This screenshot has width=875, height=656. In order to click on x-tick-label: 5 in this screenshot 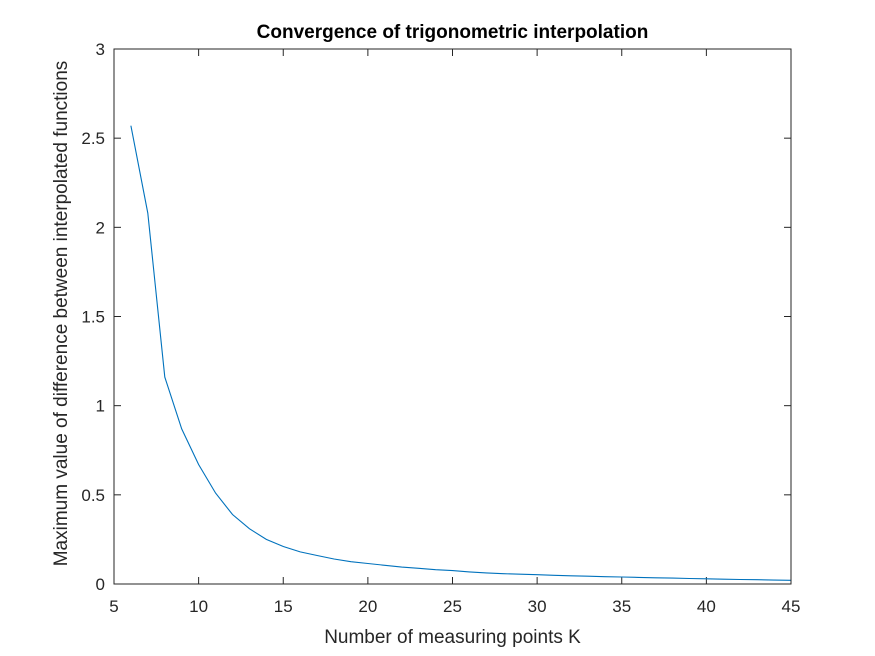, I will do `click(113, 606)`.